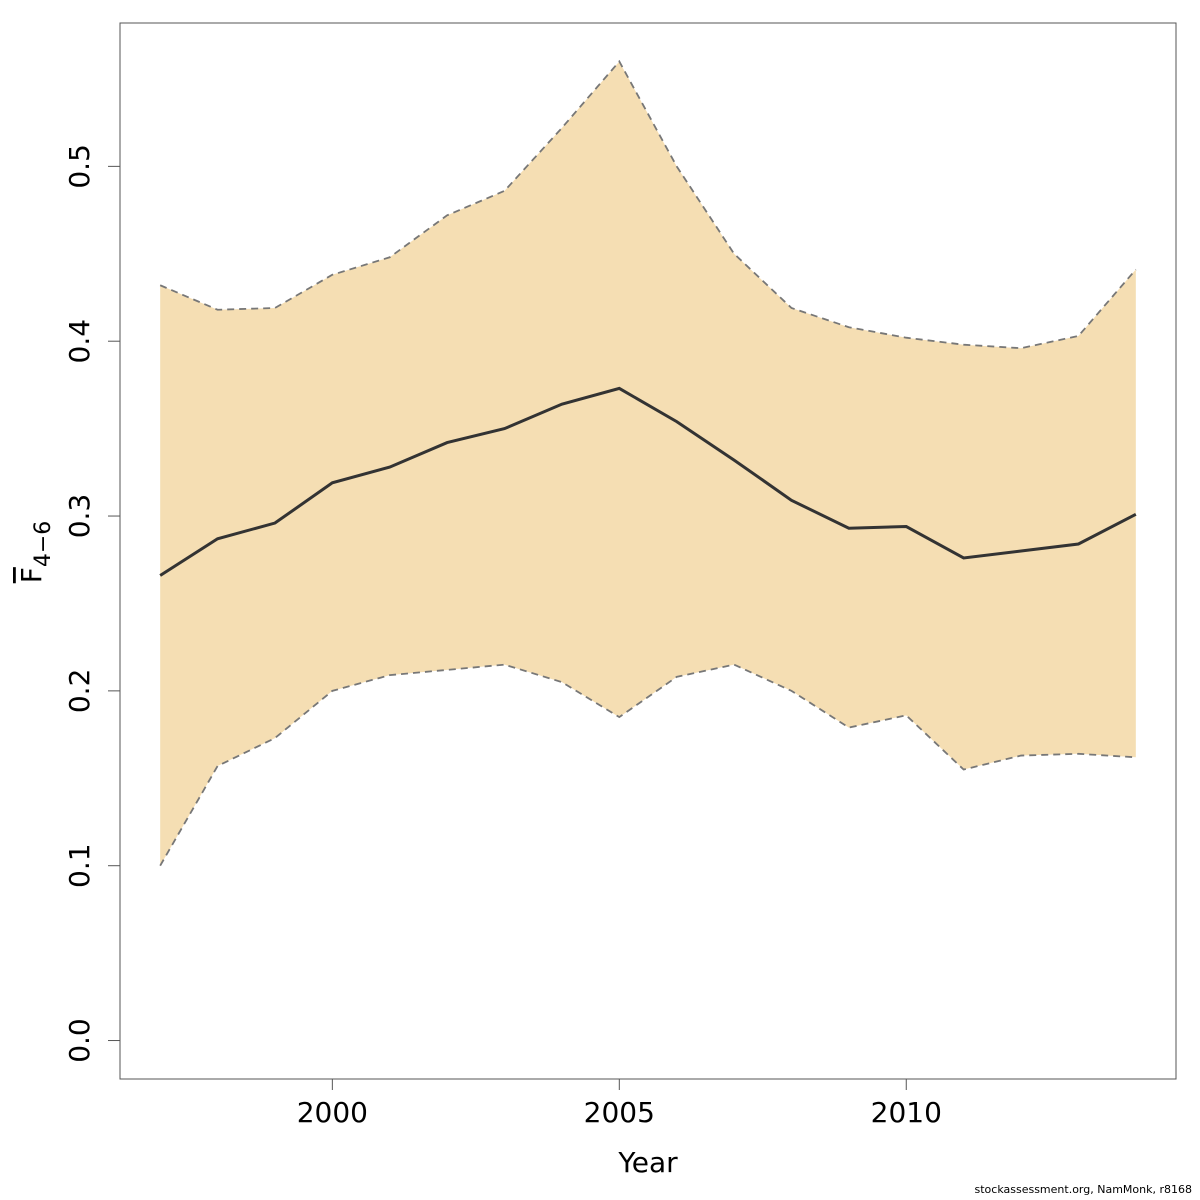 The width and height of the screenshot is (1200, 1200). Describe the element at coordinates (1083, 1189) in the screenshot. I see `credit-text: stockassessment.org, NamMonk, r8168` at that location.